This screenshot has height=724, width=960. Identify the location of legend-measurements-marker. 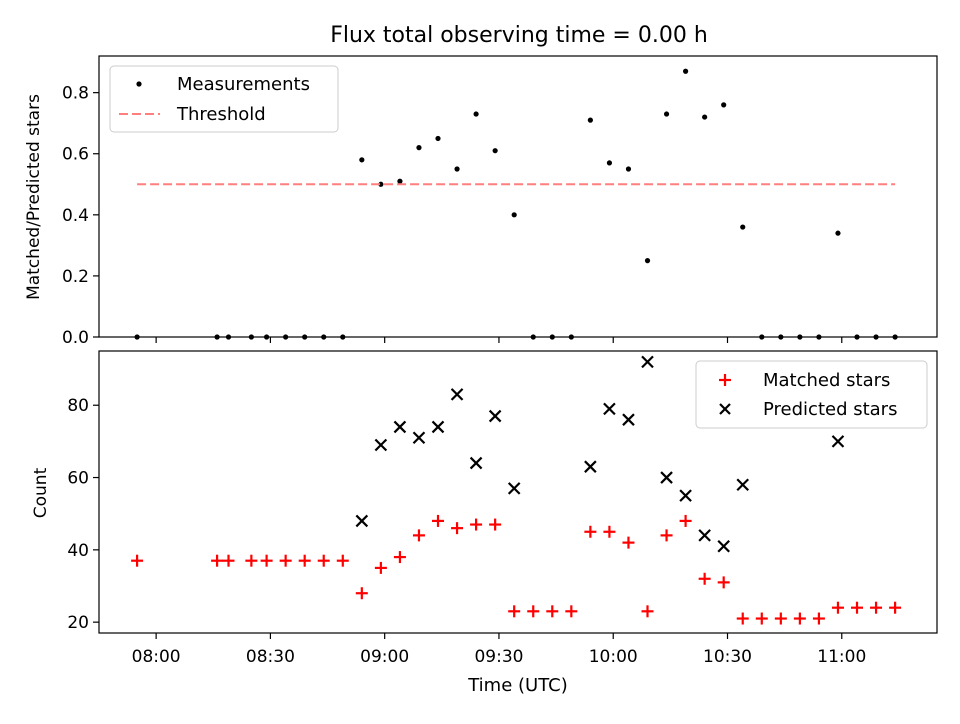
(139, 84).